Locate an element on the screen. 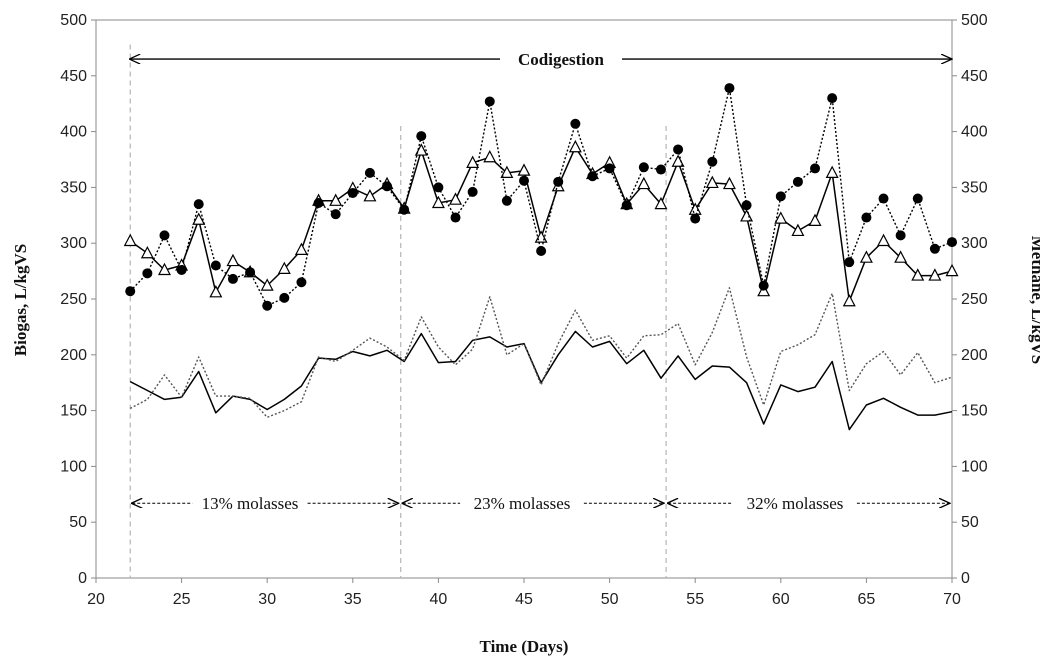  y-tick-label-right: 350 is located at coordinates (974, 187).